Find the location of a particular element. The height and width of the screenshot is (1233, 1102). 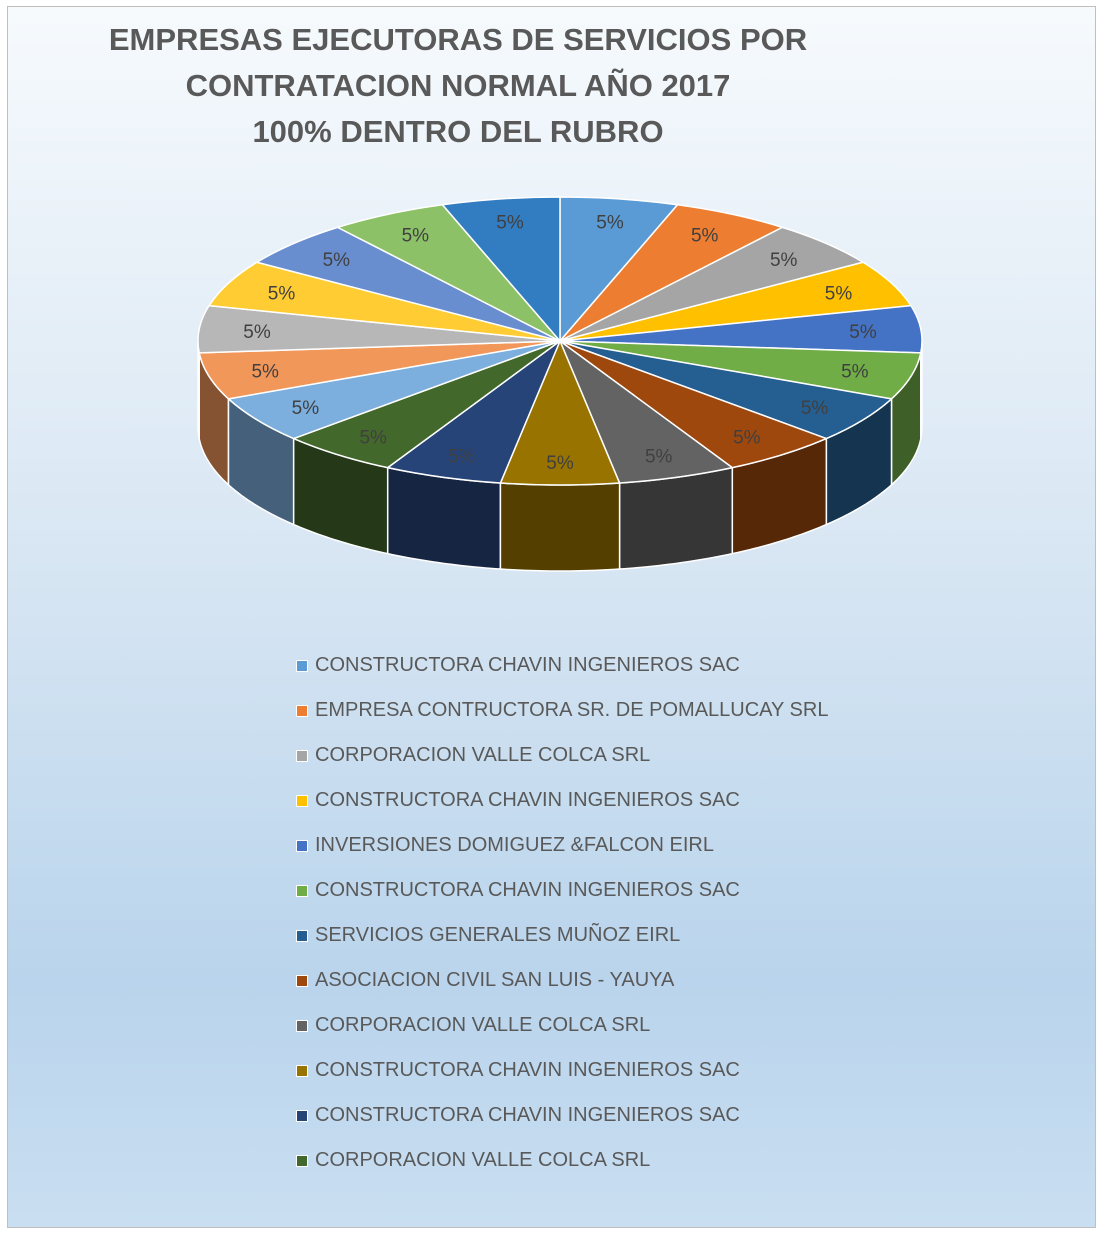

data-label-7: 5% is located at coordinates (815, 408).